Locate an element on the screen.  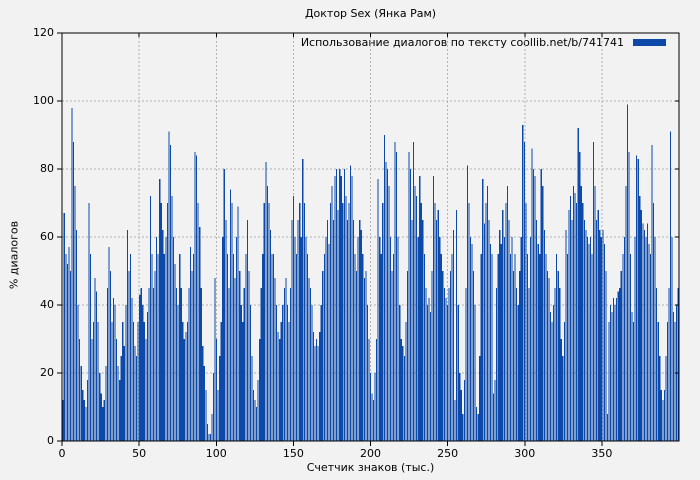
x-tick-label: 0 is located at coordinates (62, 453).